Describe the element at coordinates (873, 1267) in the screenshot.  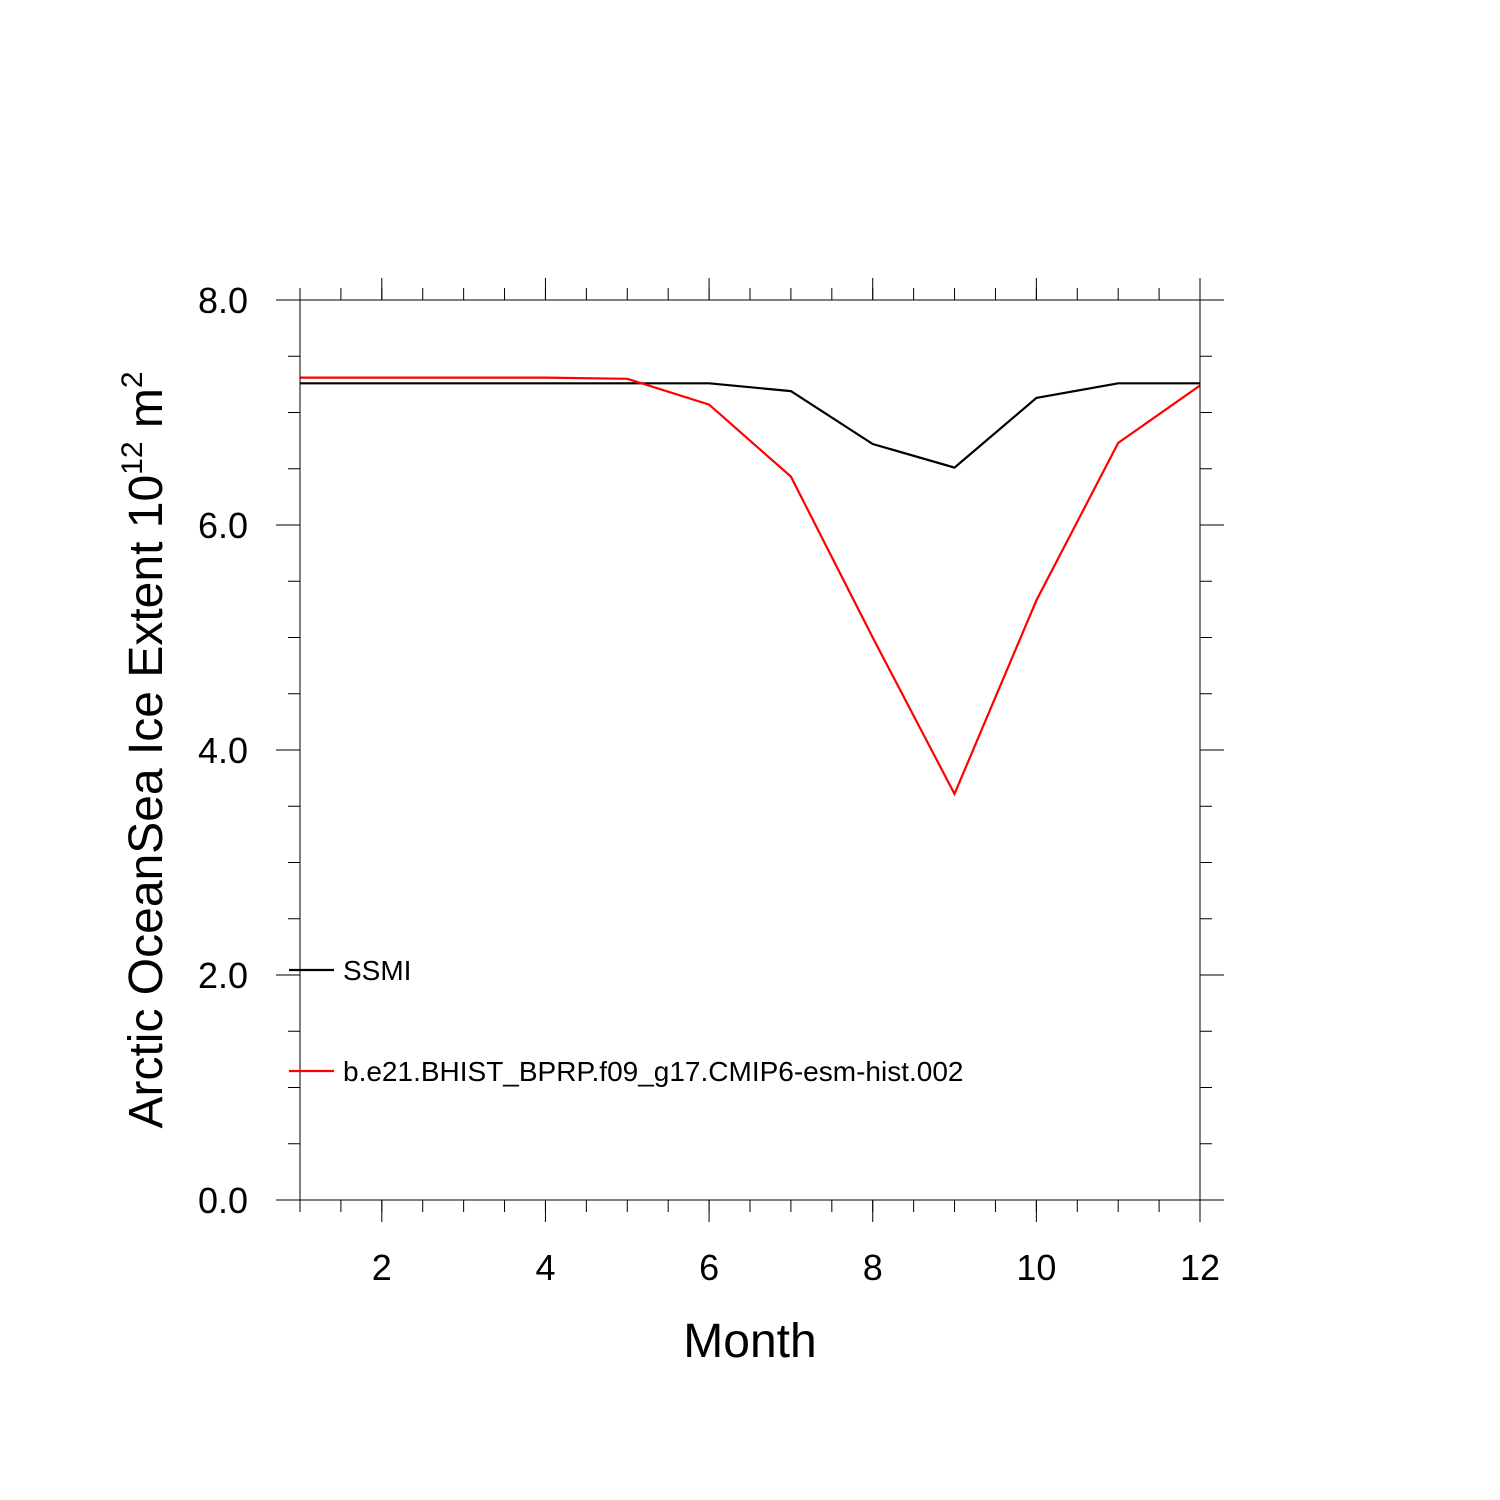
I see `x-tick-label: 8` at that location.